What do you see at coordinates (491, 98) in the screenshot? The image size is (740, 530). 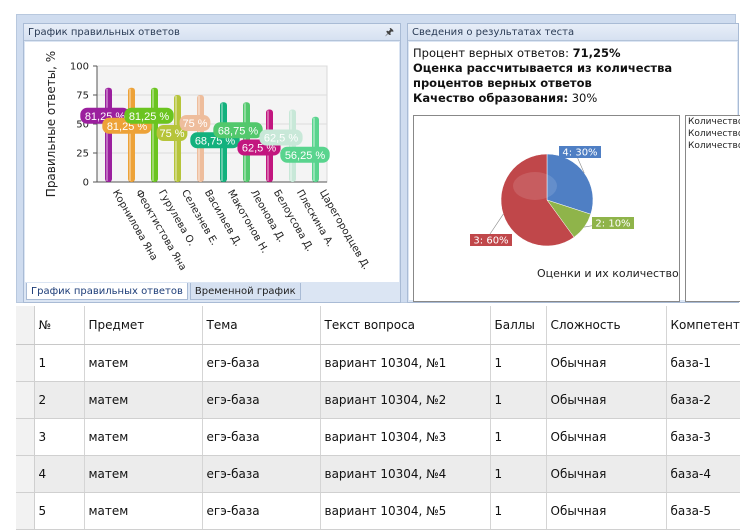 I see `quality-label: Качество образования:` at bounding box center [491, 98].